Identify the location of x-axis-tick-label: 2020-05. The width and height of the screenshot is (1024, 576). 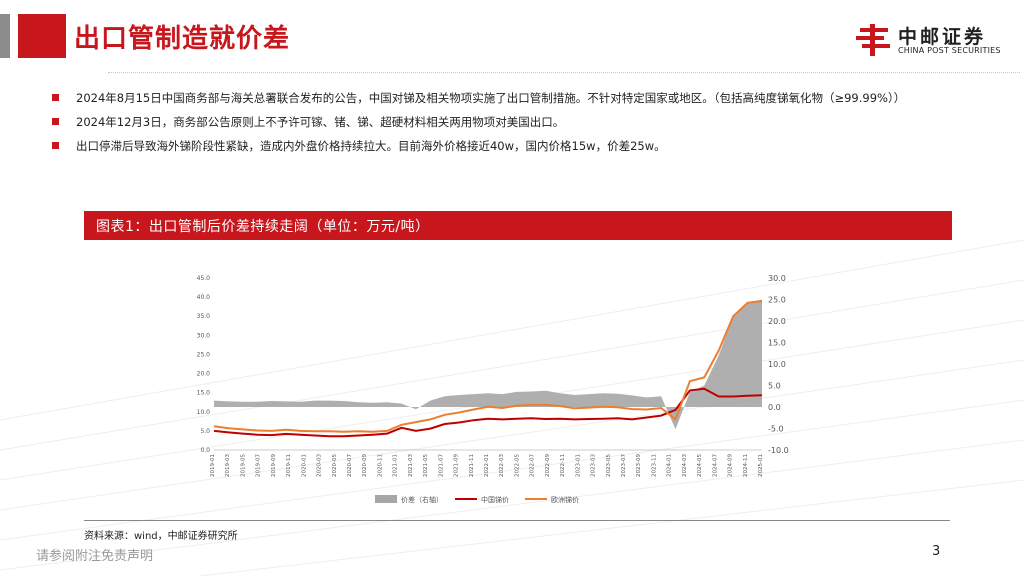
(335, 465).